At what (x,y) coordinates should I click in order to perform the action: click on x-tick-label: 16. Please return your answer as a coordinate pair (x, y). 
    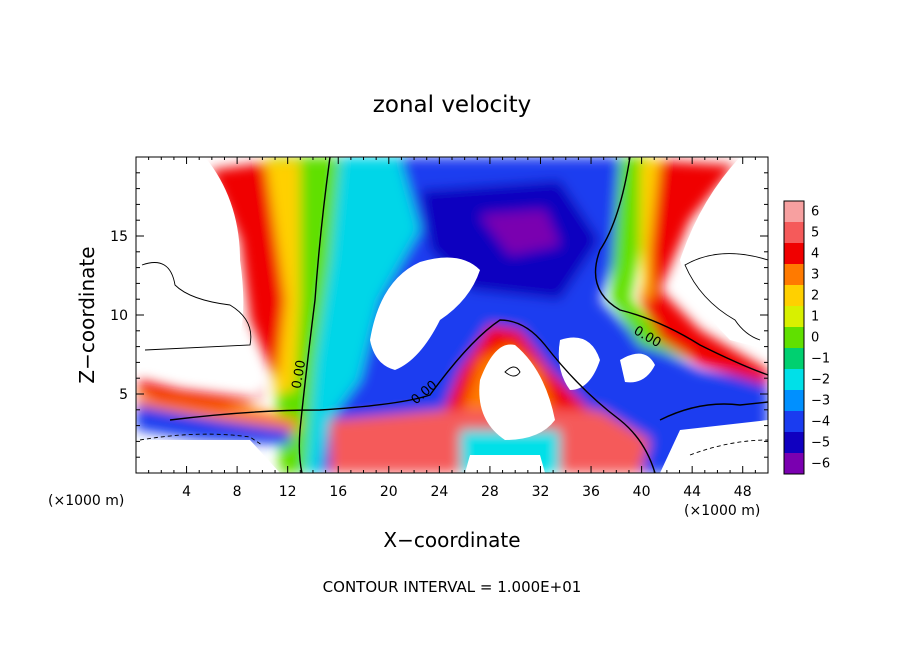
    Looking at the image, I should click on (338, 492).